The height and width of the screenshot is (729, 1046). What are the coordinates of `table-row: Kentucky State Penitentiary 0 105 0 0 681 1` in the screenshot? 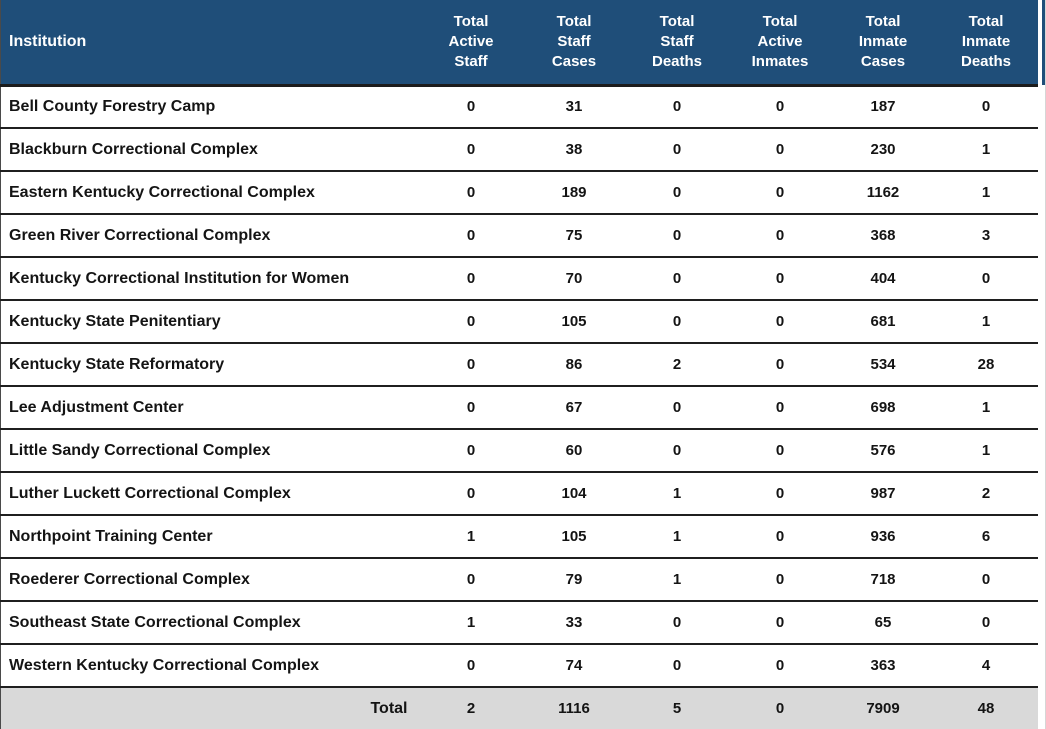 It's located at (519, 321).